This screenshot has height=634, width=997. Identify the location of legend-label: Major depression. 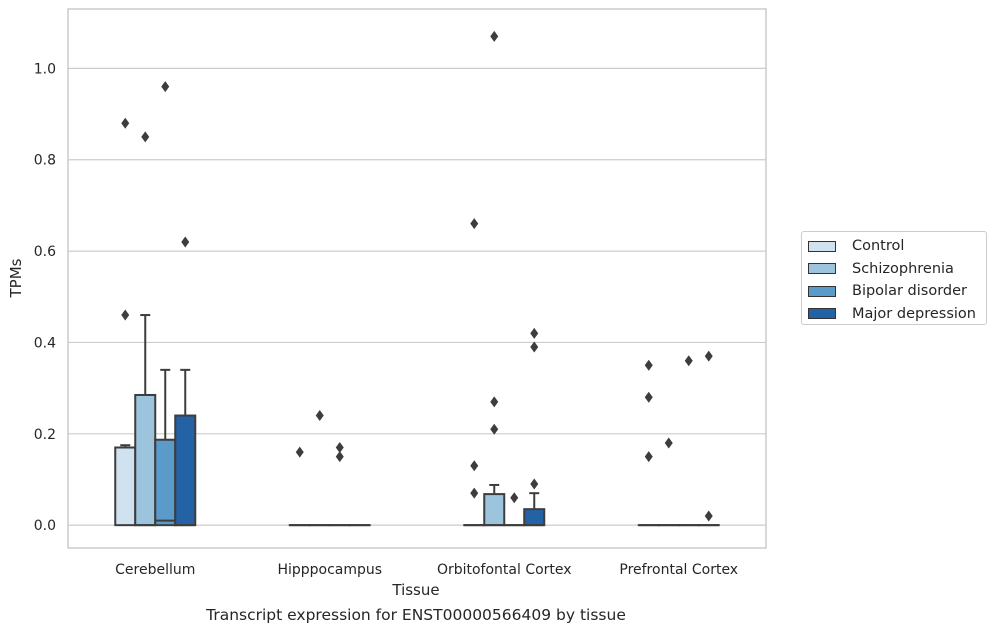
(914, 313).